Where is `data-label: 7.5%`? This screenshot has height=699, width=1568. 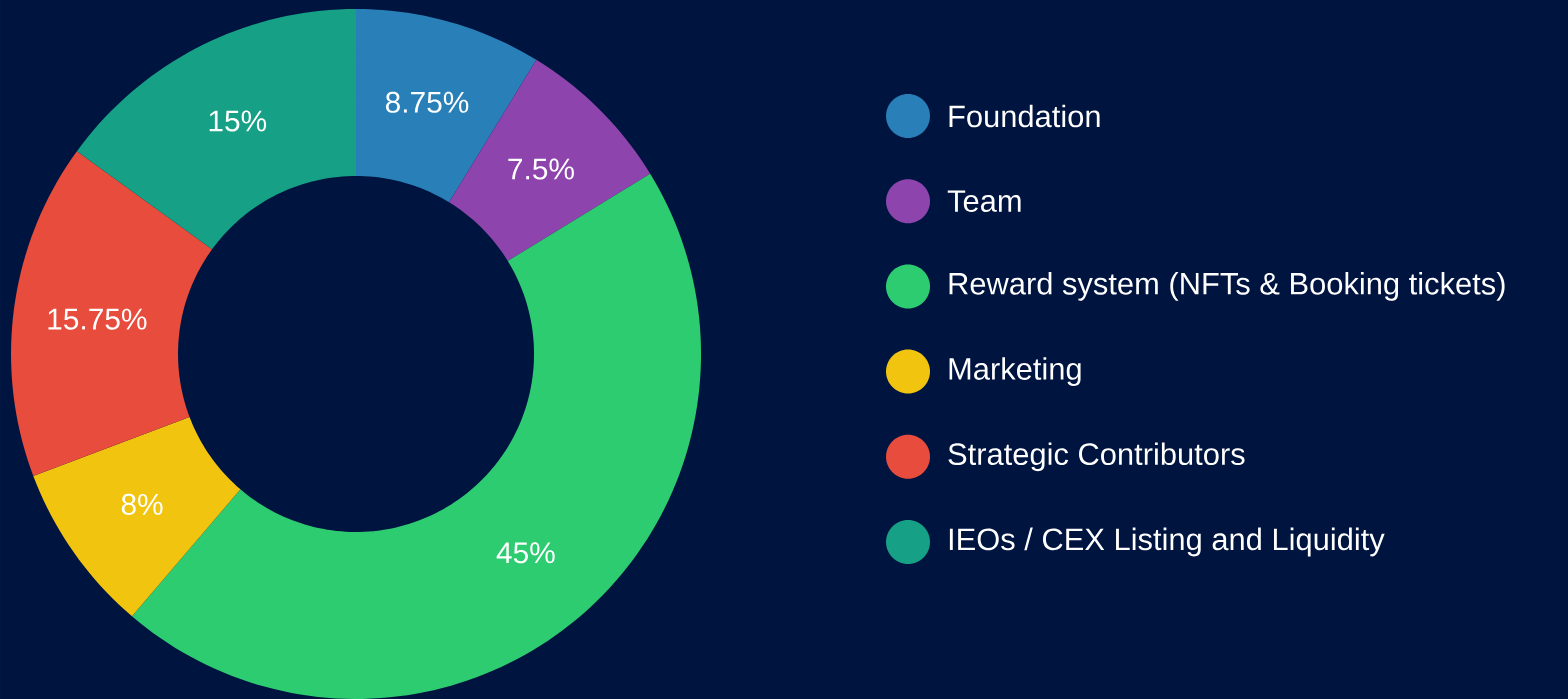 data-label: 7.5% is located at coordinates (541, 169).